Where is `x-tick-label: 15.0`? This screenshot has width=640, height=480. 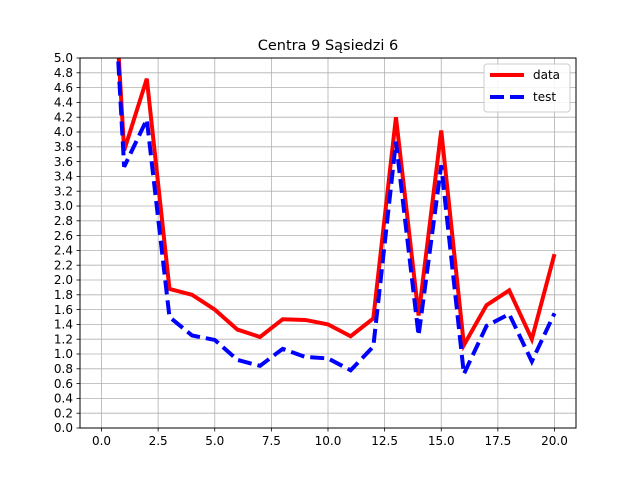
x-tick-label: 15.0 is located at coordinates (441, 441).